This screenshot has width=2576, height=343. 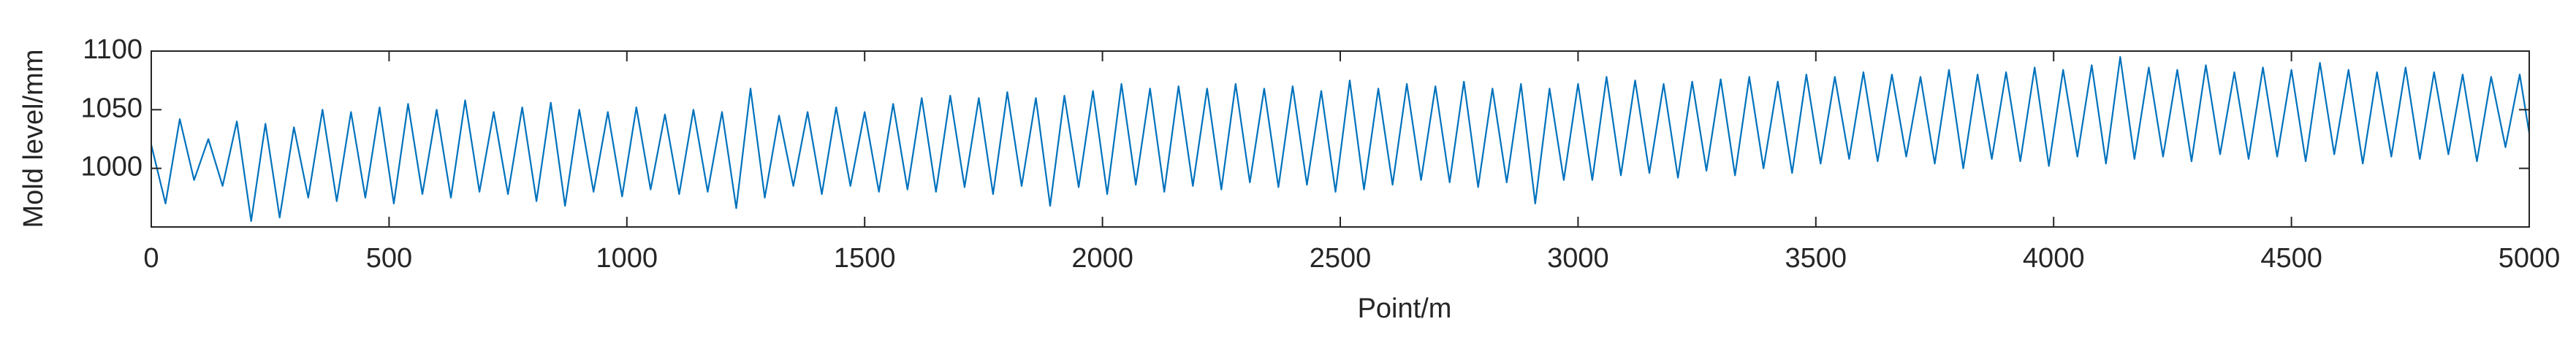 What do you see at coordinates (865, 259) in the screenshot?
I see `x-tick-label: 1500` at bounding box center [865, 259].